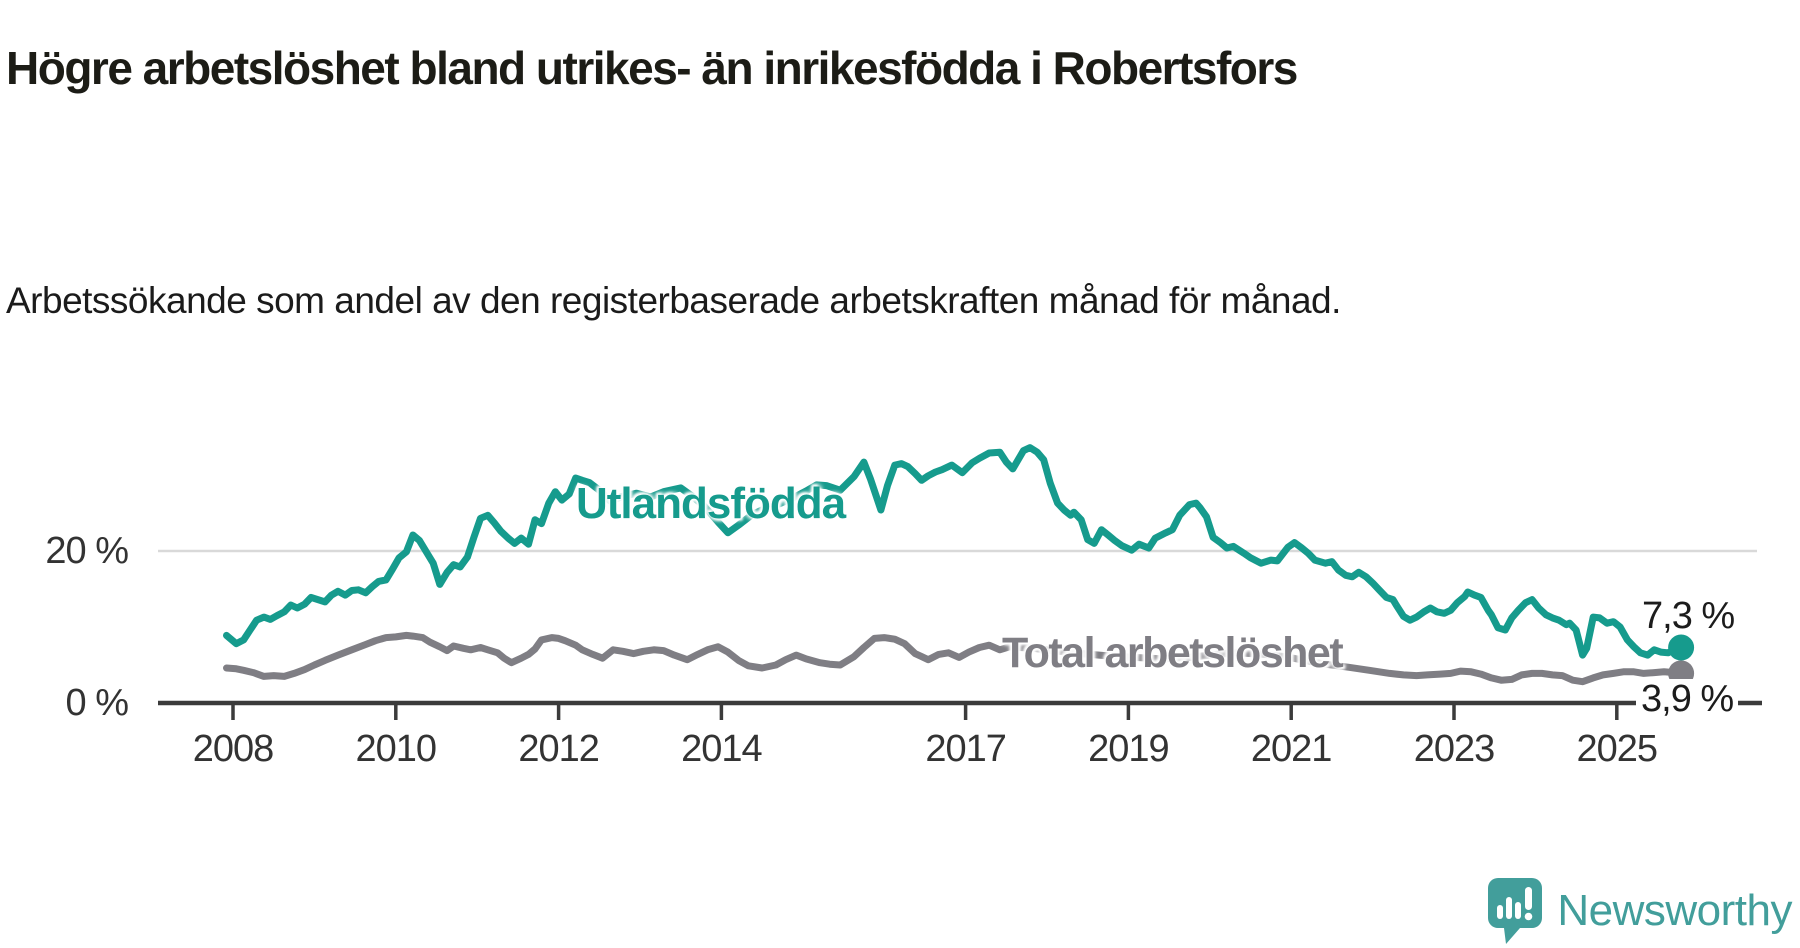 This screenshot has width=1800, height=948. I want to click on series-label-utlandsfodda: Utlandsfödda, so click(711, 503).